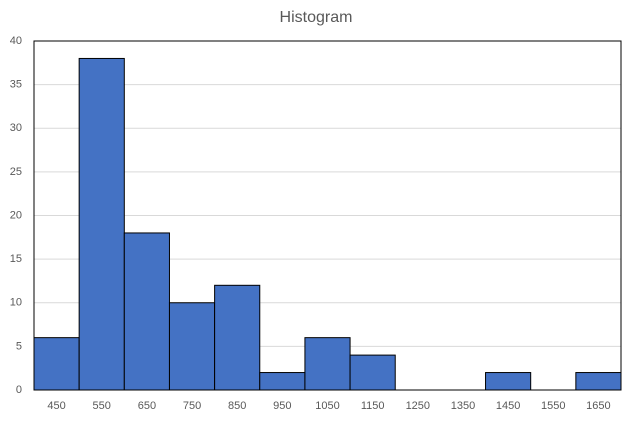  Describe the element at coordinates (56, 406) in the screenshot. I see `x-tick-label: 450` at that location.